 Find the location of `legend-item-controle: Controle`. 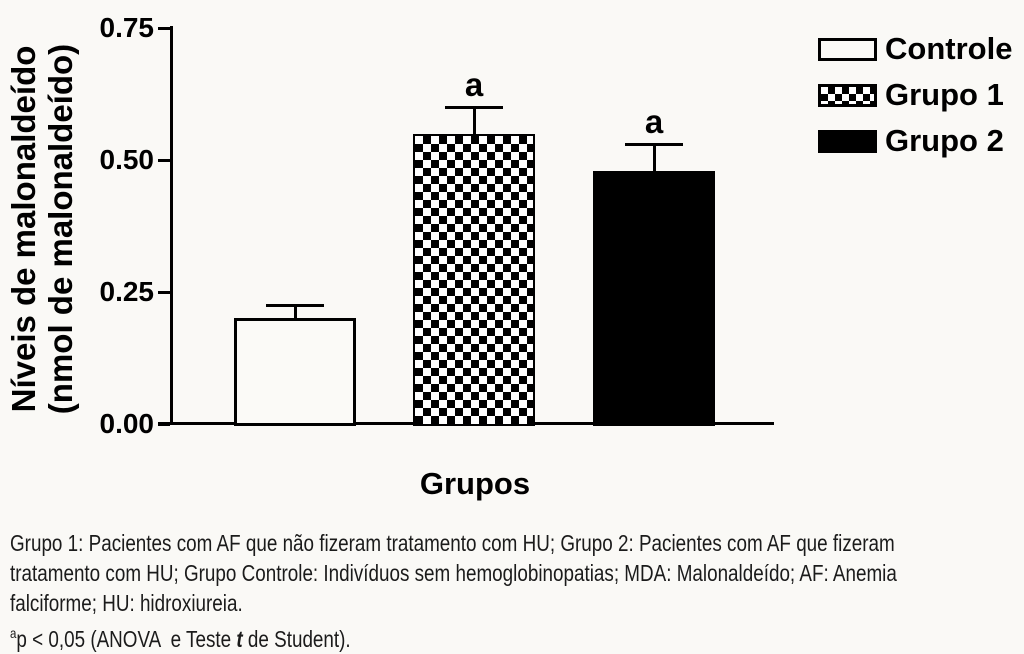

legend-item-controle: Controle is located at coordinates (915, 48).